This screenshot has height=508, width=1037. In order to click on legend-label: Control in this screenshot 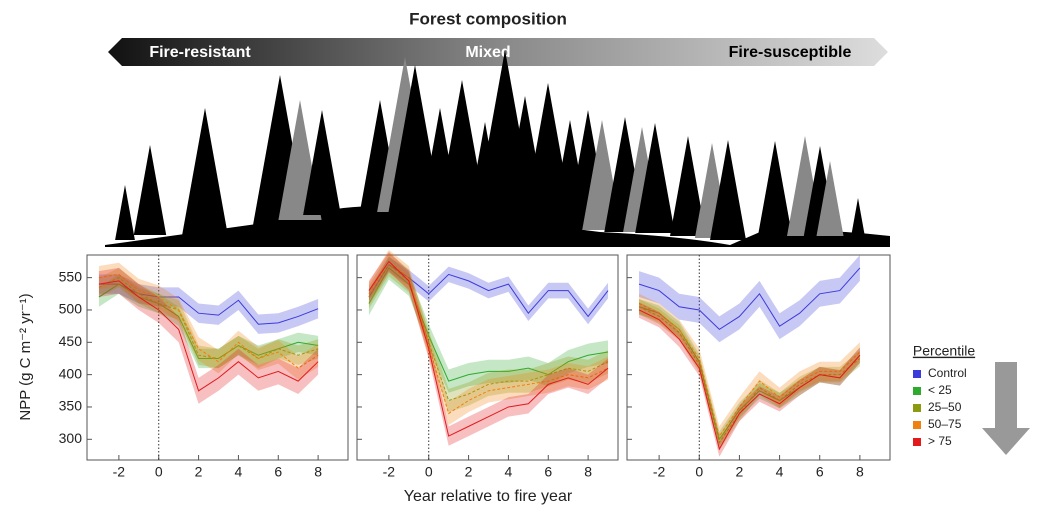, I will do `click(947, 373)`.